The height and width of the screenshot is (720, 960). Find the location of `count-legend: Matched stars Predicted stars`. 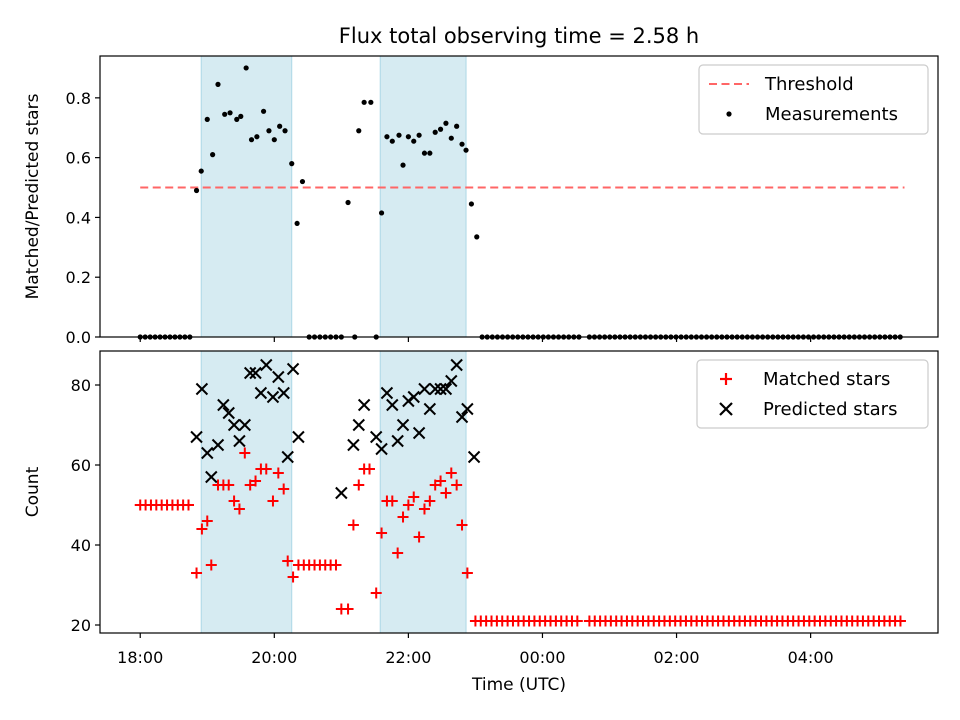

count-legend: Matched stars Predicted stars is located at coordinates (812, 394).